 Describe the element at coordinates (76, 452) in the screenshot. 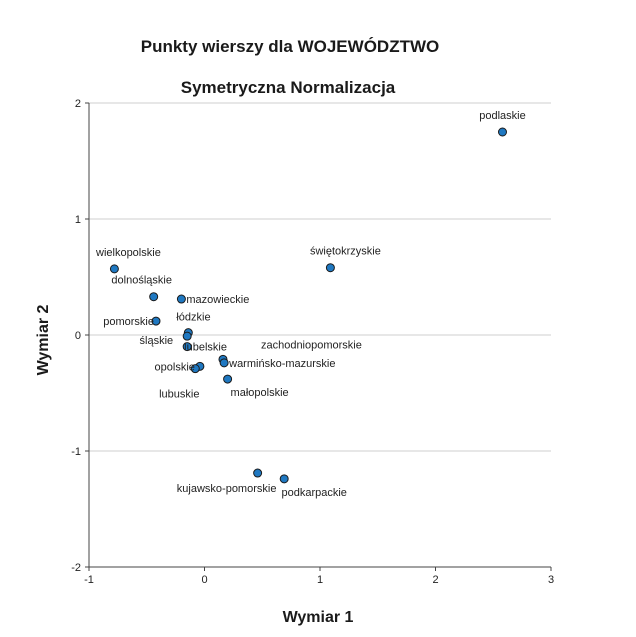

I see `y-tick-label-1: -1` at that location.